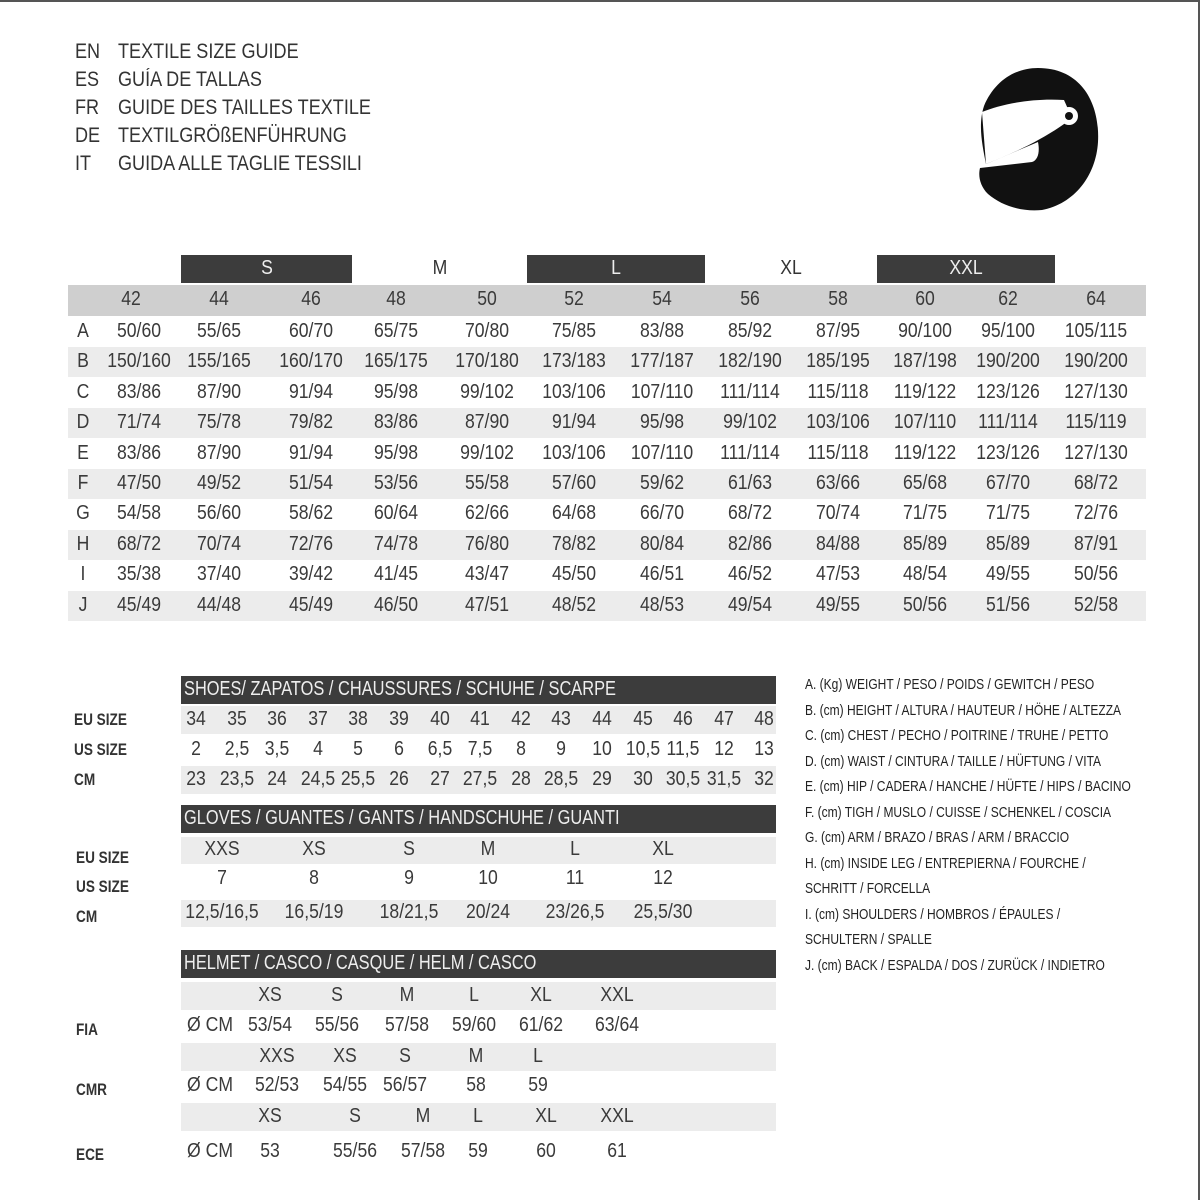 The width and height of the screenshot is (1200, 1200). I want to click on title-line: EN TEXTILE SIZE GUIDE, so click(187, 52).